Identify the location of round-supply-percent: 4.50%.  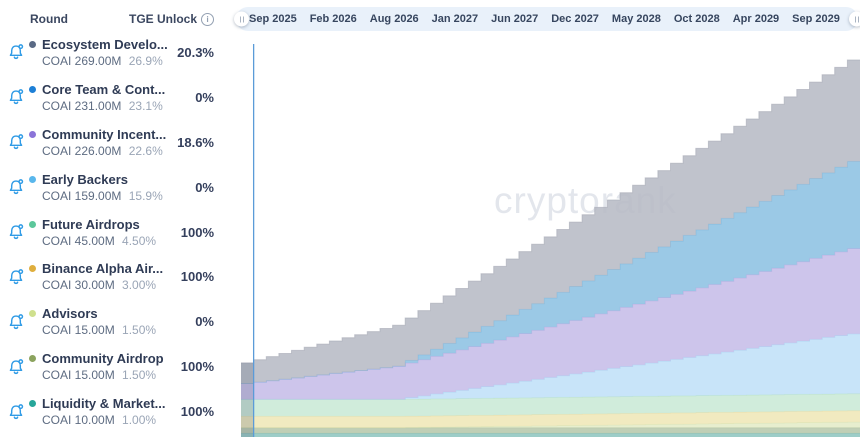
(139, 240).